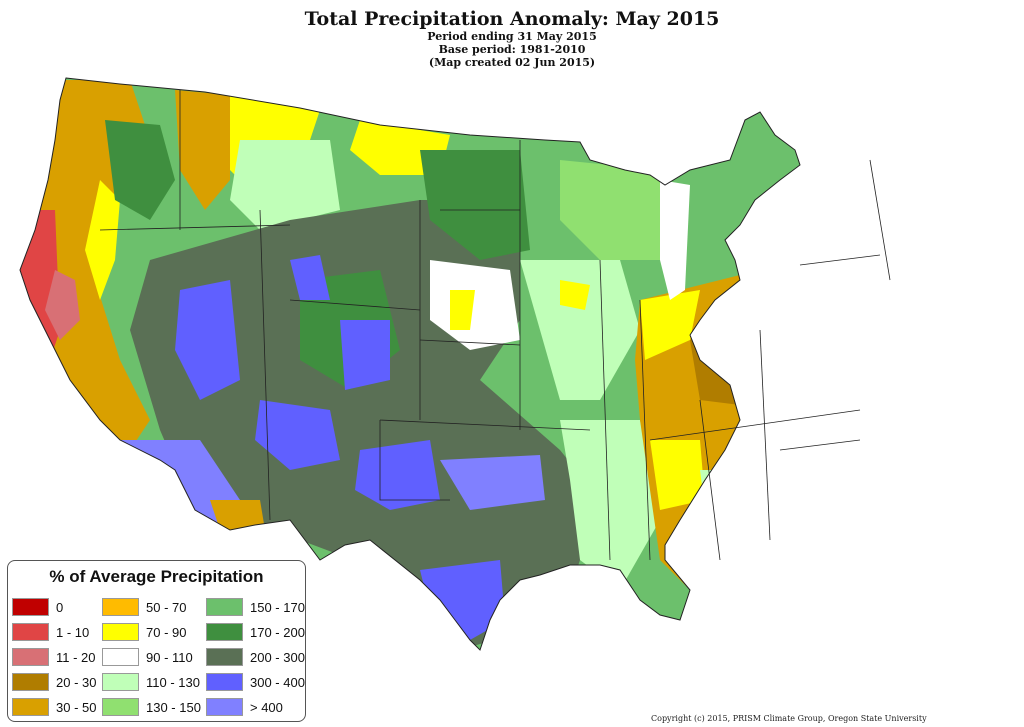 The width and height of the screenshot is (1024, 727). I want to click on legend-item-200-300: 200 - 300, so click(256, 657).